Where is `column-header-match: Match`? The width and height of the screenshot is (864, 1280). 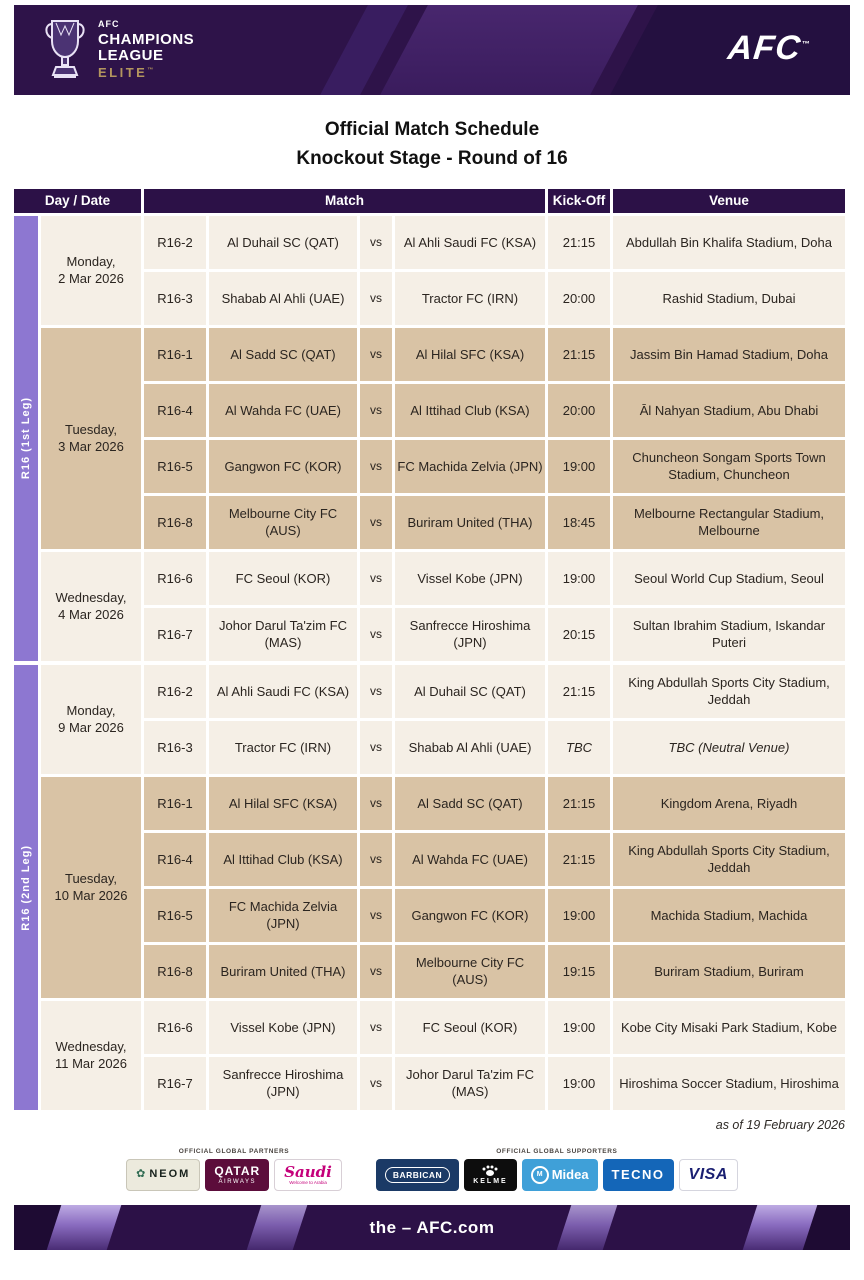
column-header-match: Match is located at coordinates (344, 200).